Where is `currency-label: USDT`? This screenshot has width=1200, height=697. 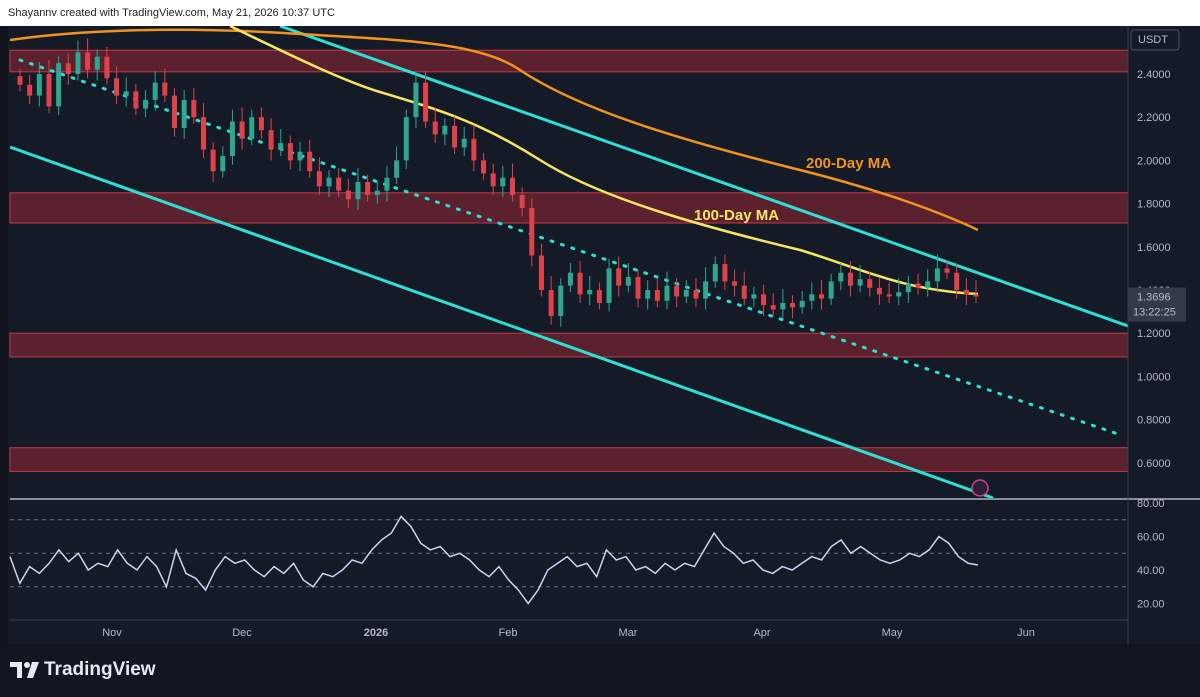
currency-label: USDT is located at coordinates (1153, 40).